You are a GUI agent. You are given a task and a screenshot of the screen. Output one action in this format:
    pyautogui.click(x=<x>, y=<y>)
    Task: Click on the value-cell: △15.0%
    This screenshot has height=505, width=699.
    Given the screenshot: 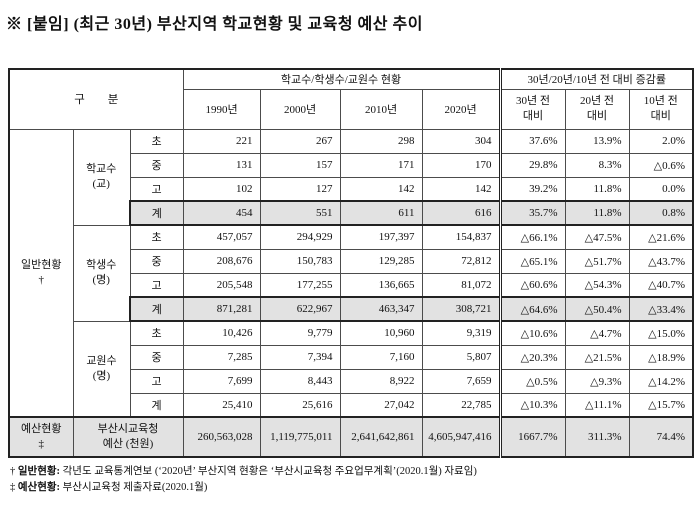 What is the action you would take?
    pyautogui.click(x=661, y=333)
    